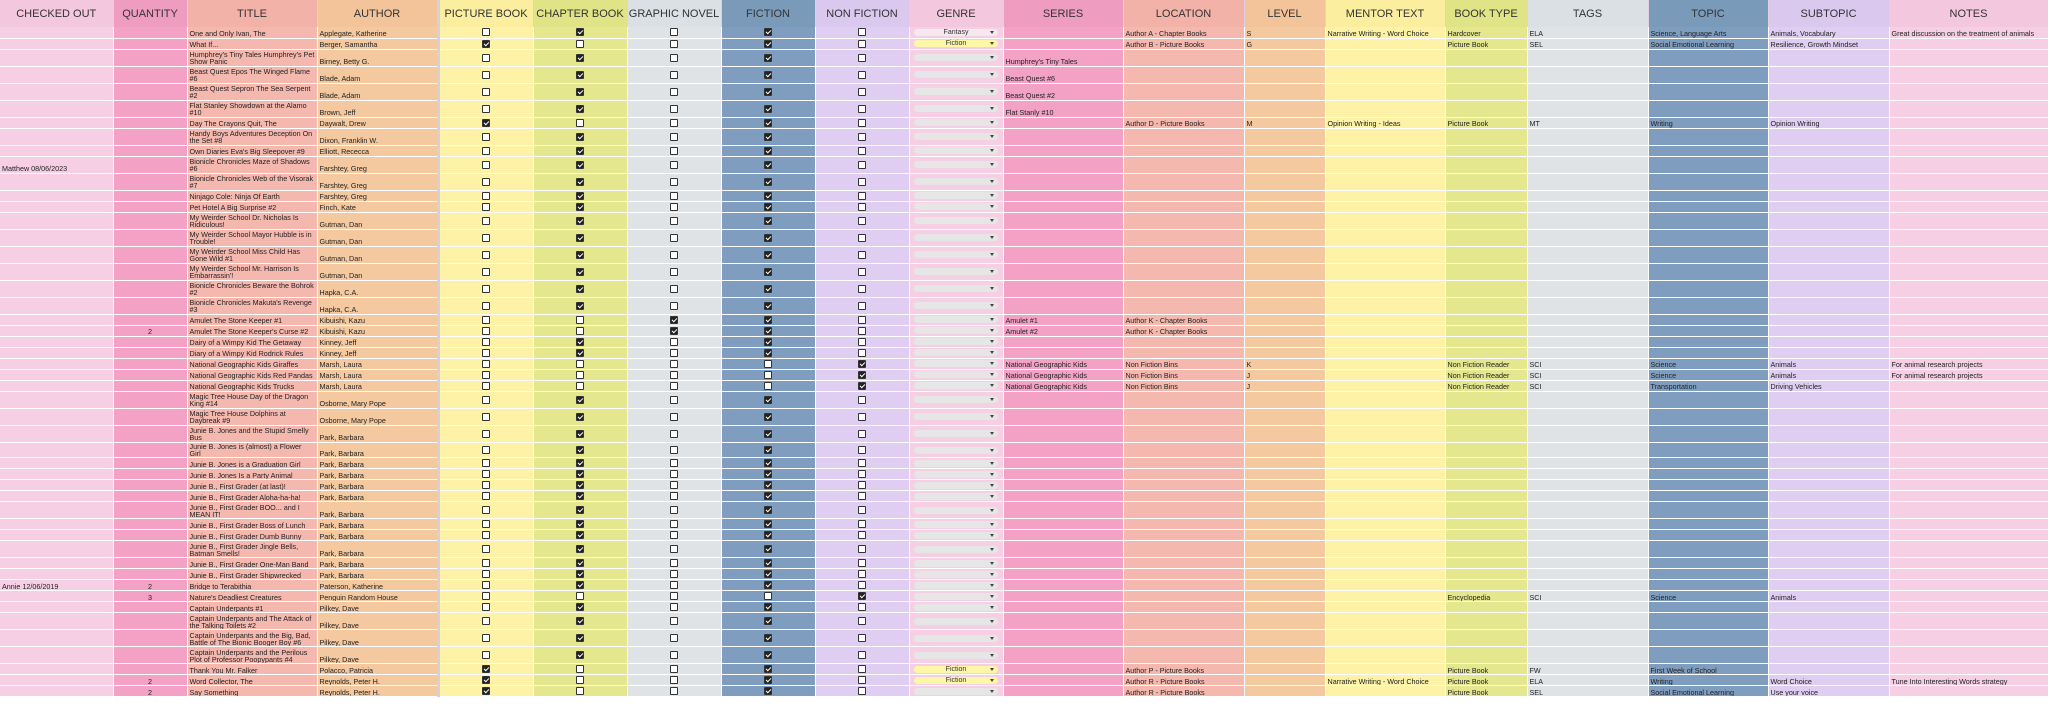  What do you see at coordinates (1829, 13) in the screenshot?
I see `column-header-subtopic: SUBTOPIC` at bounding box center [1829, 13].